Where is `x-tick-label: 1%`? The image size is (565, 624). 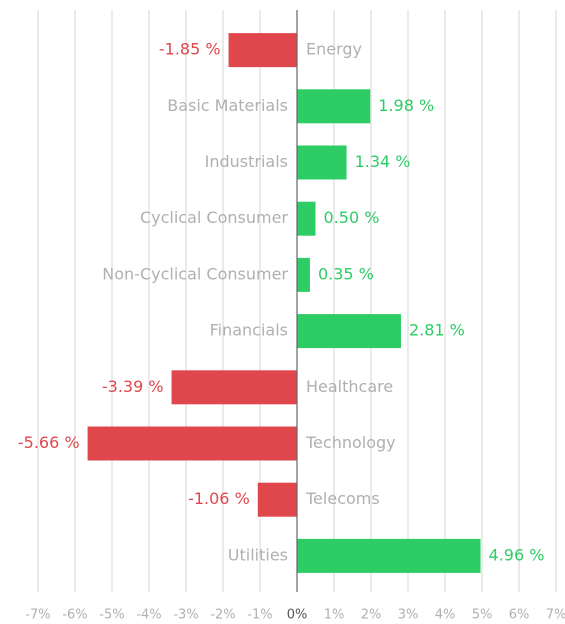
x-tick-label: 1% is located at coordinates (334, 615).